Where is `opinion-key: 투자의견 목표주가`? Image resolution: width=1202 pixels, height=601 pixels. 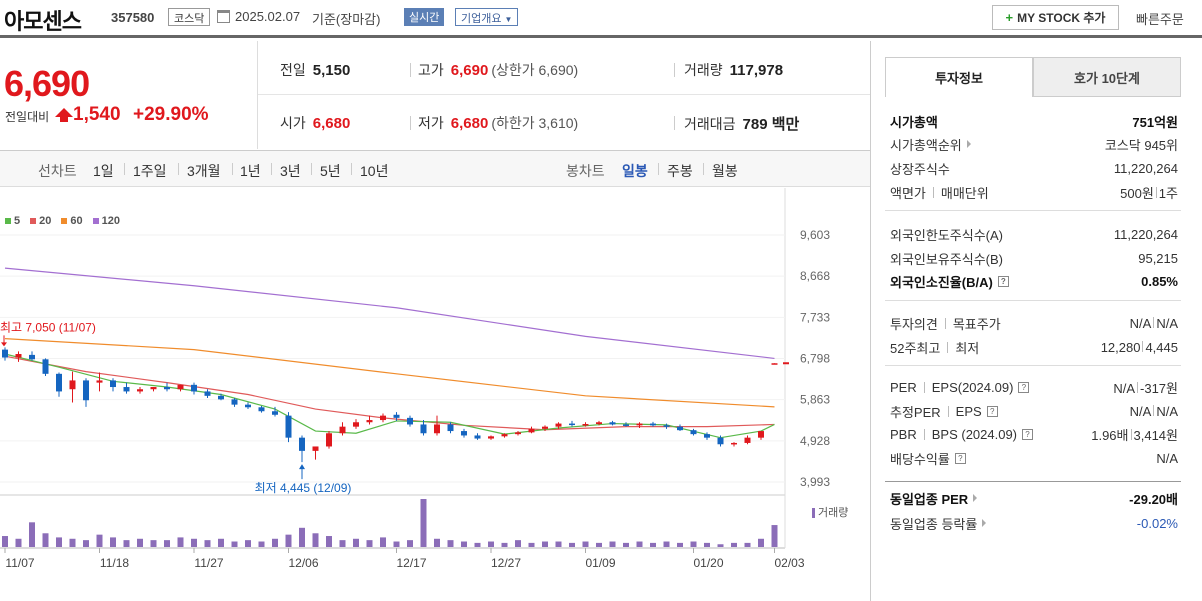 opinion-key: 투자의견 목표주가 is located at coordinates (945, 323).